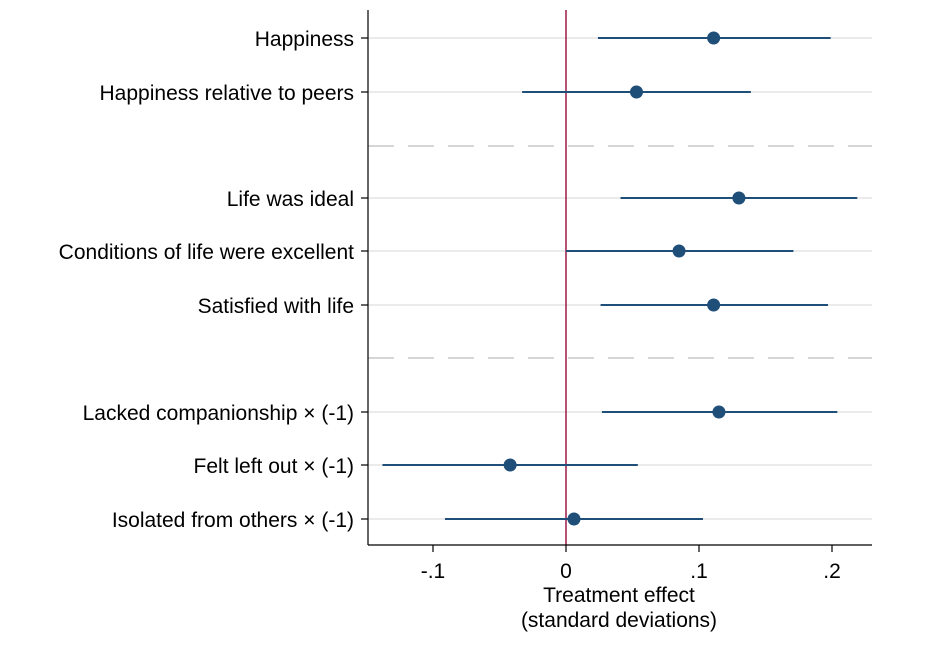 The height and width of the screenshot is (653, 929). Describe the element at coordinates (619, 595) in the screenshot. I see `x-axis-title-line1: Treatment effect` at that location.